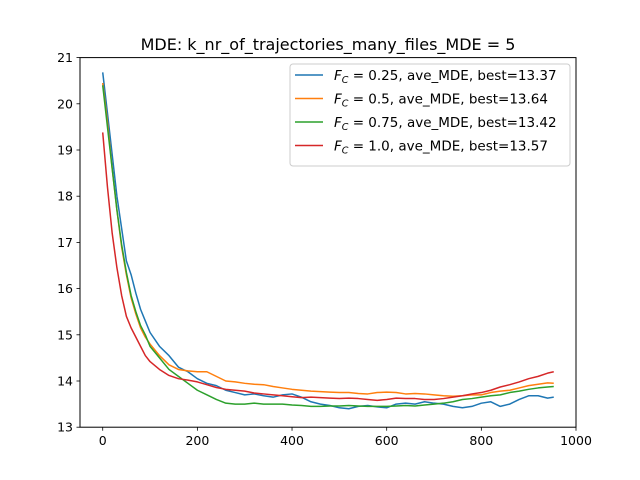 This screenshot has width=640, height=480. What do you see at coordinates (65, 288) in the screenshot?
I see `y-tick-label: 16` at bounding box center [65, 288].